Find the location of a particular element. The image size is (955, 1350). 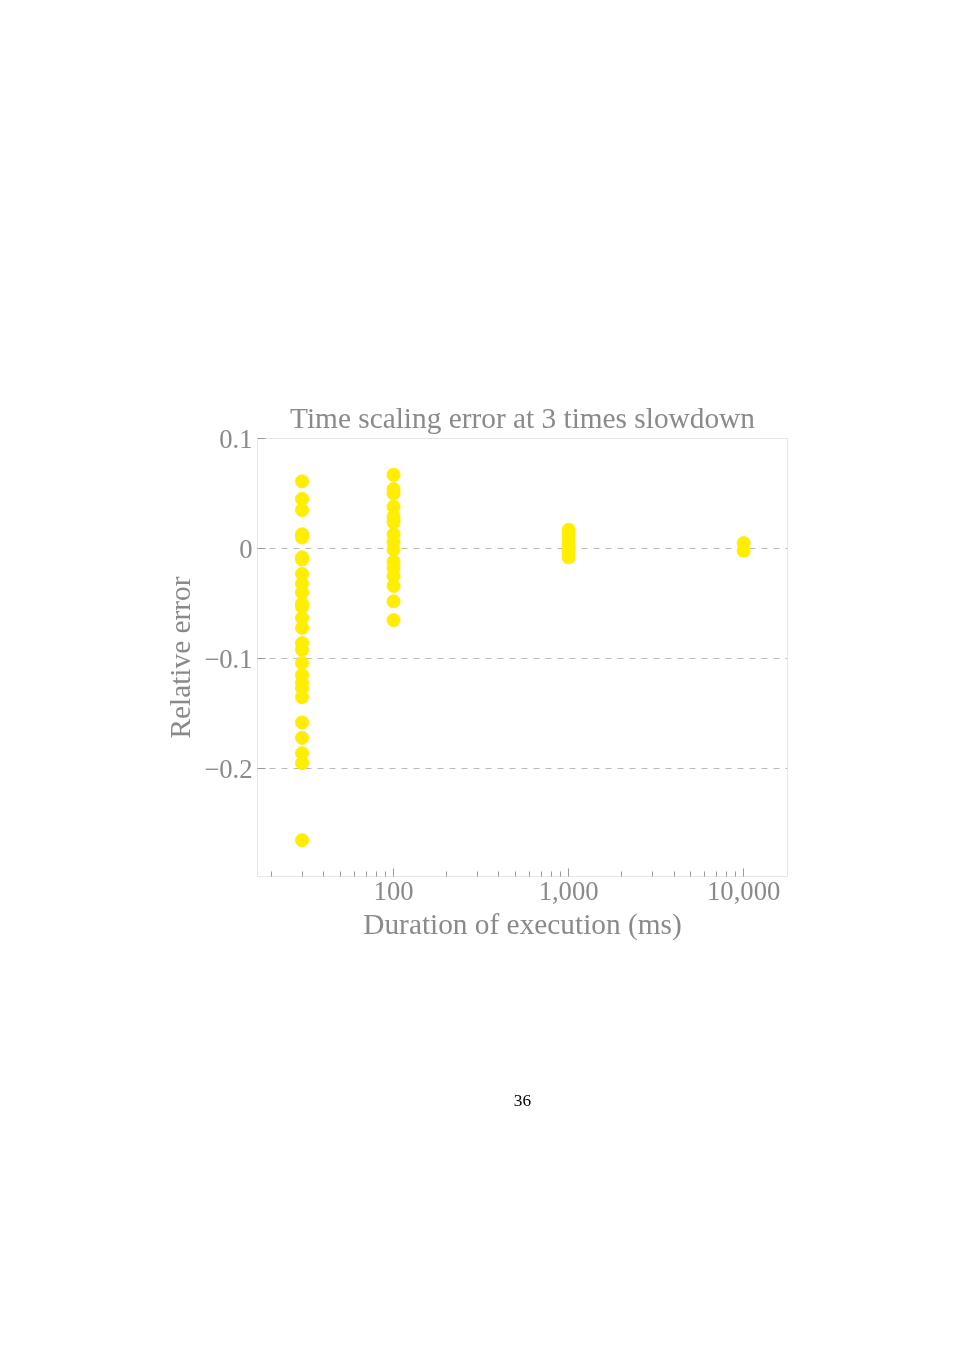

text: 36 is located at coordinates (522, 1100).